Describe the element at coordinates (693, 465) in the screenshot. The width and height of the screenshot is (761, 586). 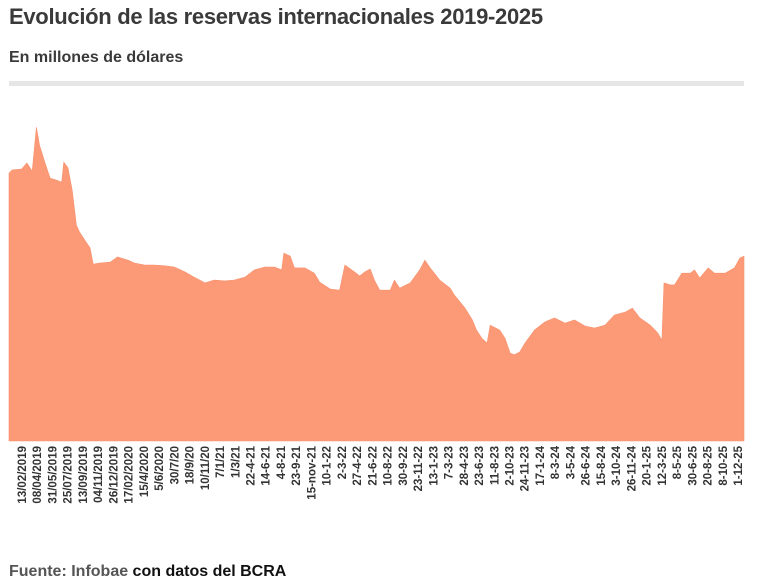
I see `x-tick-label: 30-6-25` at that location.